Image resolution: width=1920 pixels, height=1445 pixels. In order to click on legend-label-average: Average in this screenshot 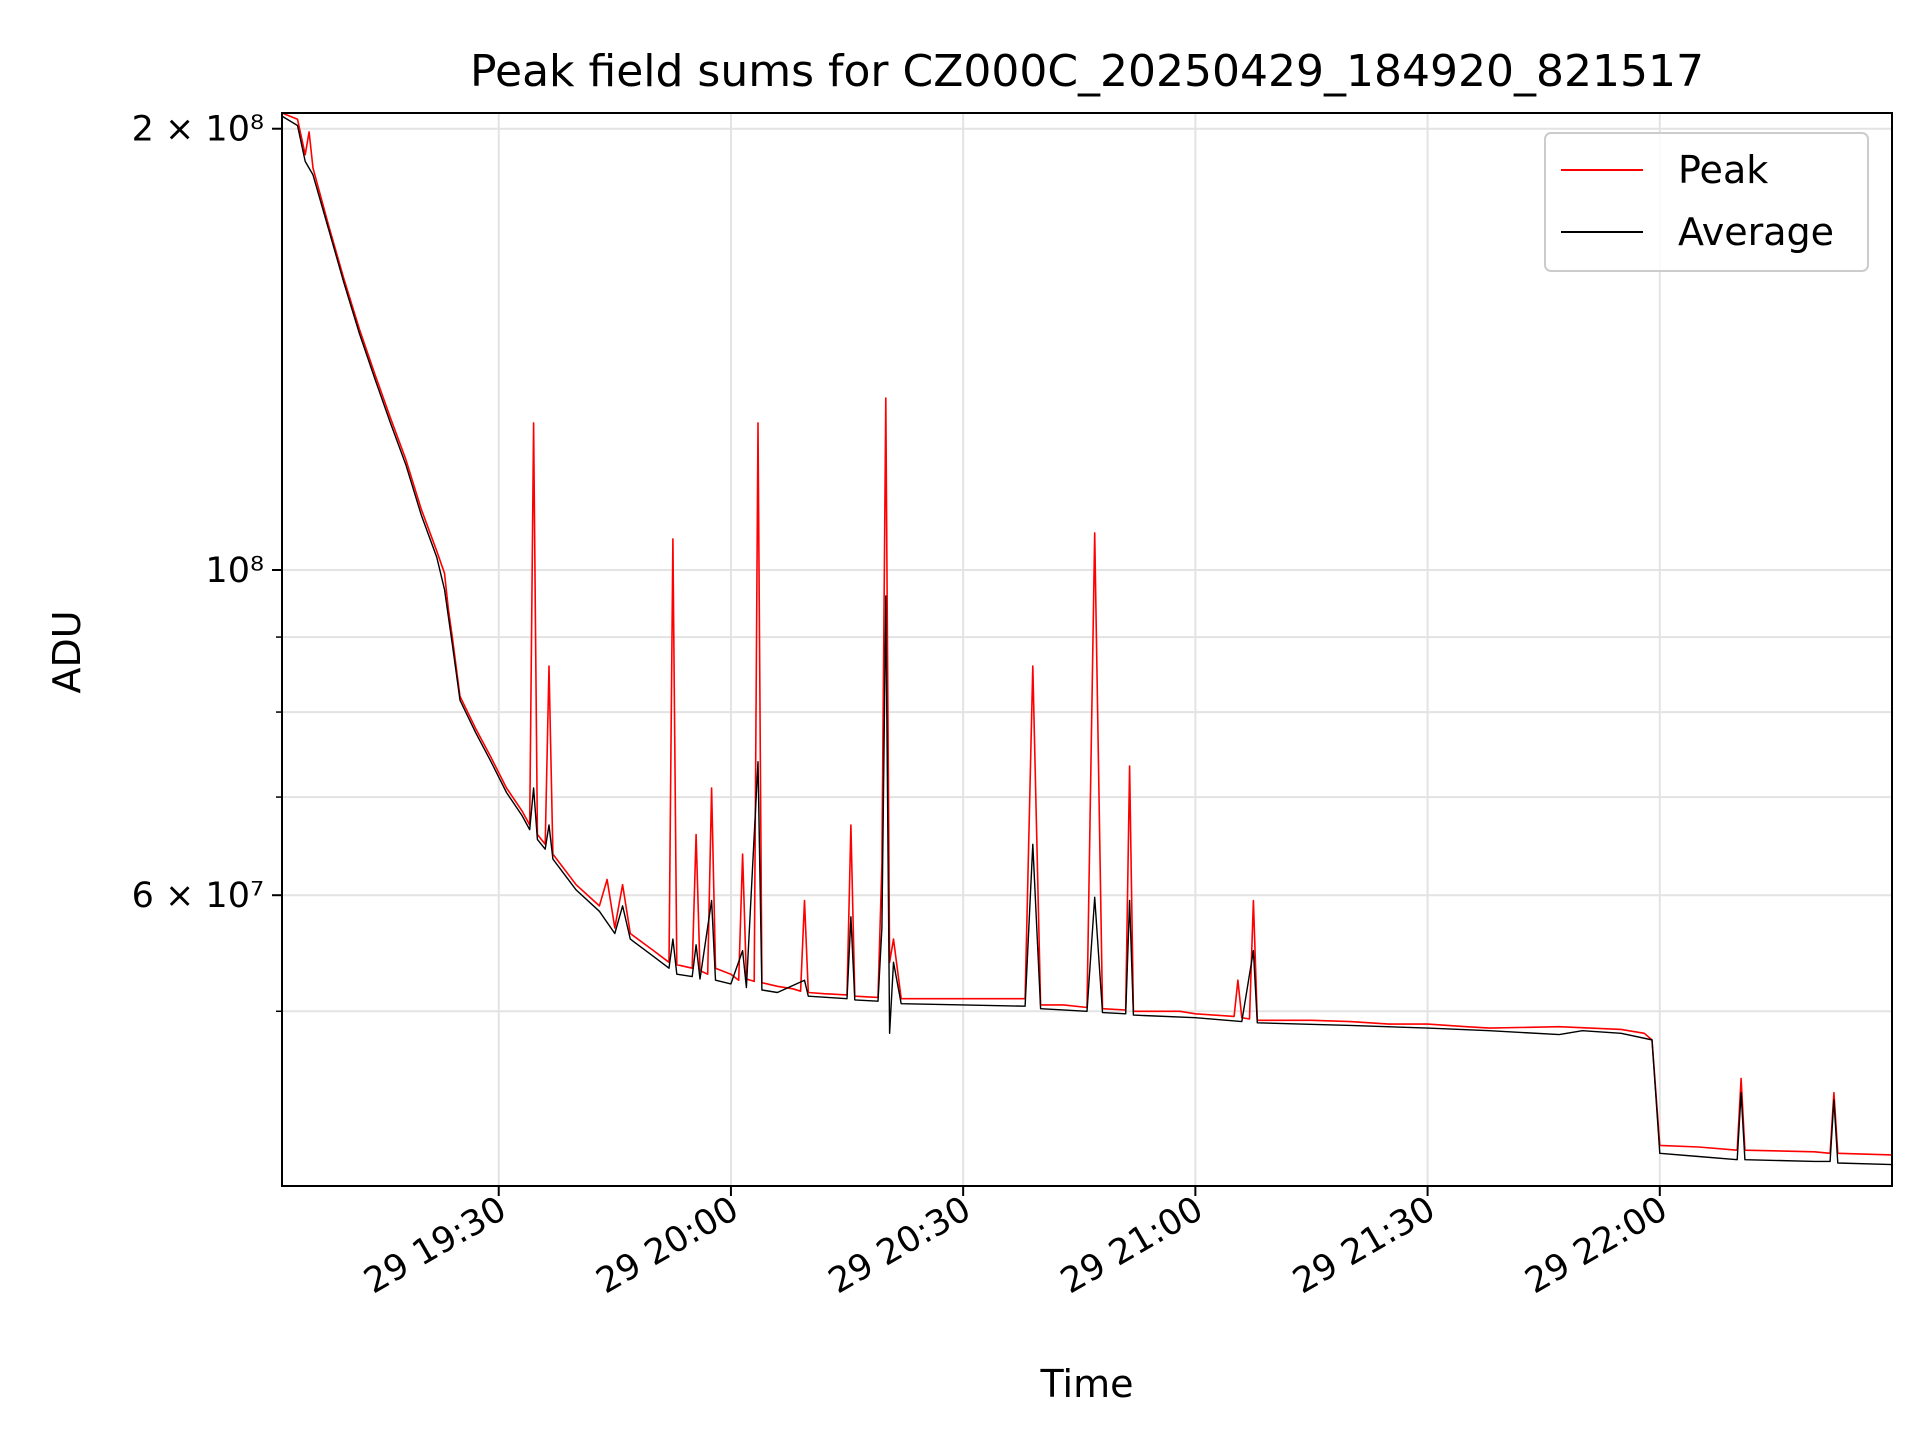, I will do `click(1756, 232)`.